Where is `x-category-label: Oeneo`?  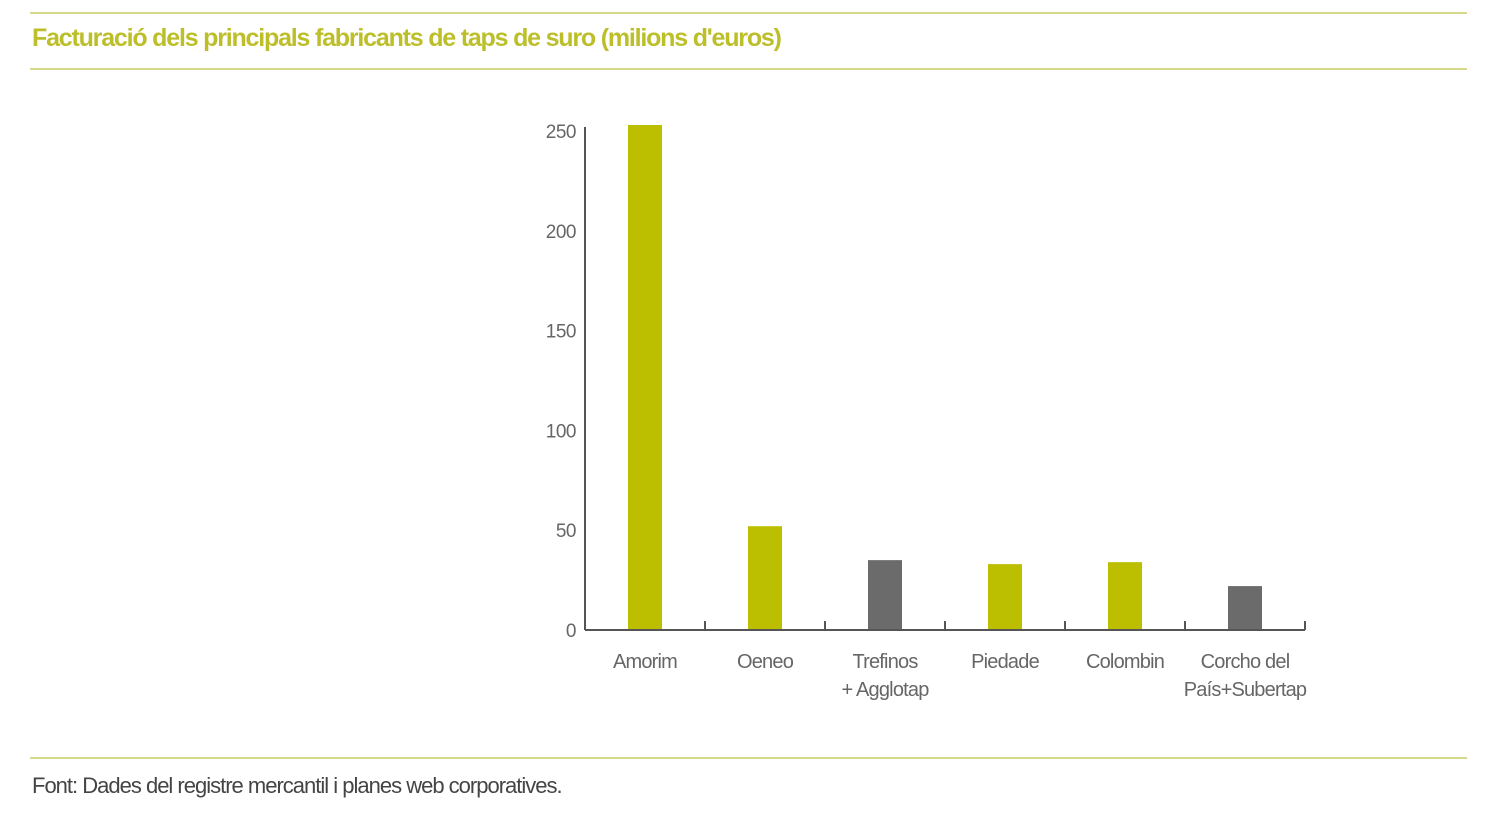
x-category-label: Oeneo is located at coordinates (765, 662).